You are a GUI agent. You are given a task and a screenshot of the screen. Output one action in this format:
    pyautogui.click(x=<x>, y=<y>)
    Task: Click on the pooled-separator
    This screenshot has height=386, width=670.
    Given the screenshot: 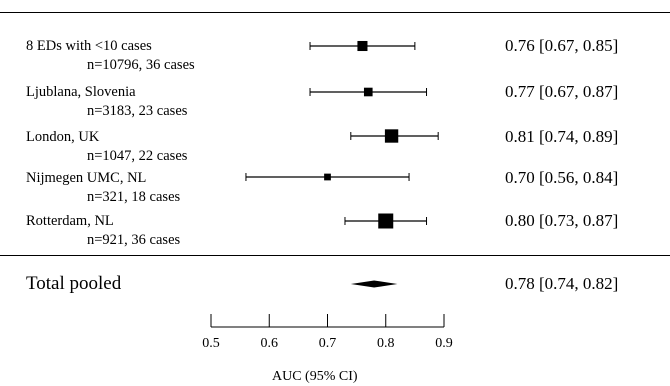 What is the action you would take?
    pyautogui.click(x=335, y=255)
    